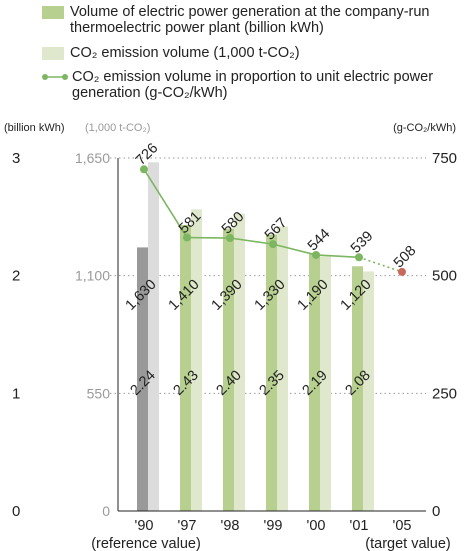 Image resolution: width=464 pixels, height=551 pixels. What do you see at coordinates (16, 393) in the screenshot?
I see `y-tick-generation: 1` at bounding box center [16, 393].